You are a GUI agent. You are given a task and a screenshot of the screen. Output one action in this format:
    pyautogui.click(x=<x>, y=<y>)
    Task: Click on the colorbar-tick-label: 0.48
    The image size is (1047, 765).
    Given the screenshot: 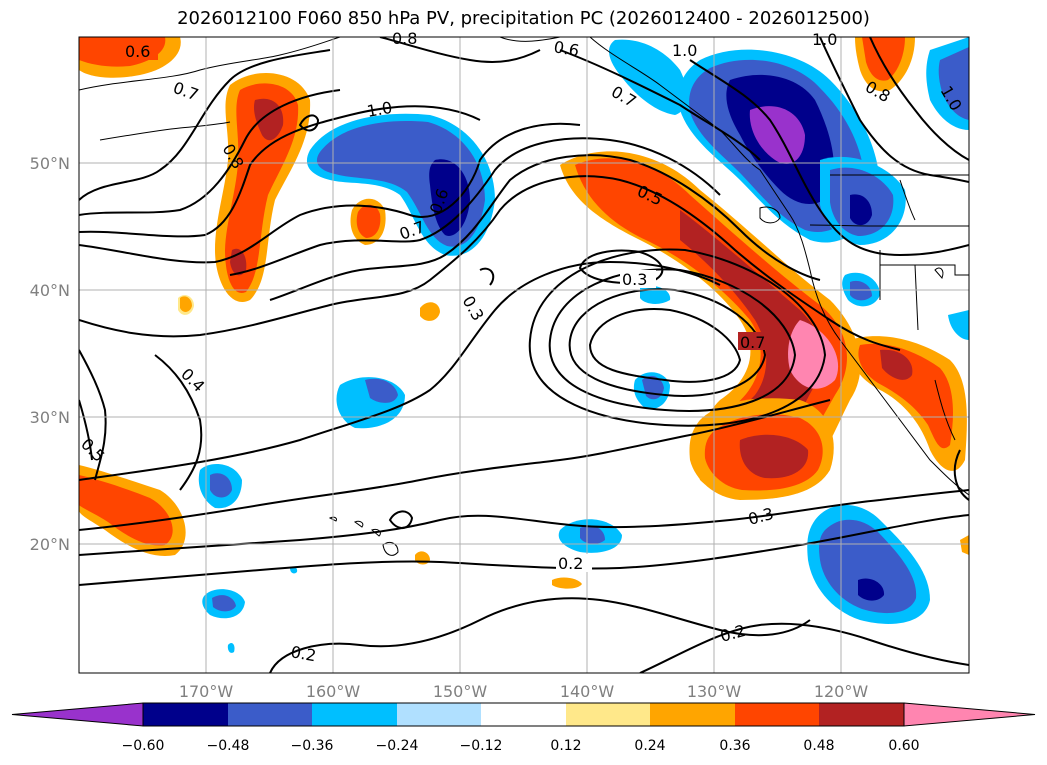 What is the action you would take?
    pyautogui.click(x=818, y=746)
    